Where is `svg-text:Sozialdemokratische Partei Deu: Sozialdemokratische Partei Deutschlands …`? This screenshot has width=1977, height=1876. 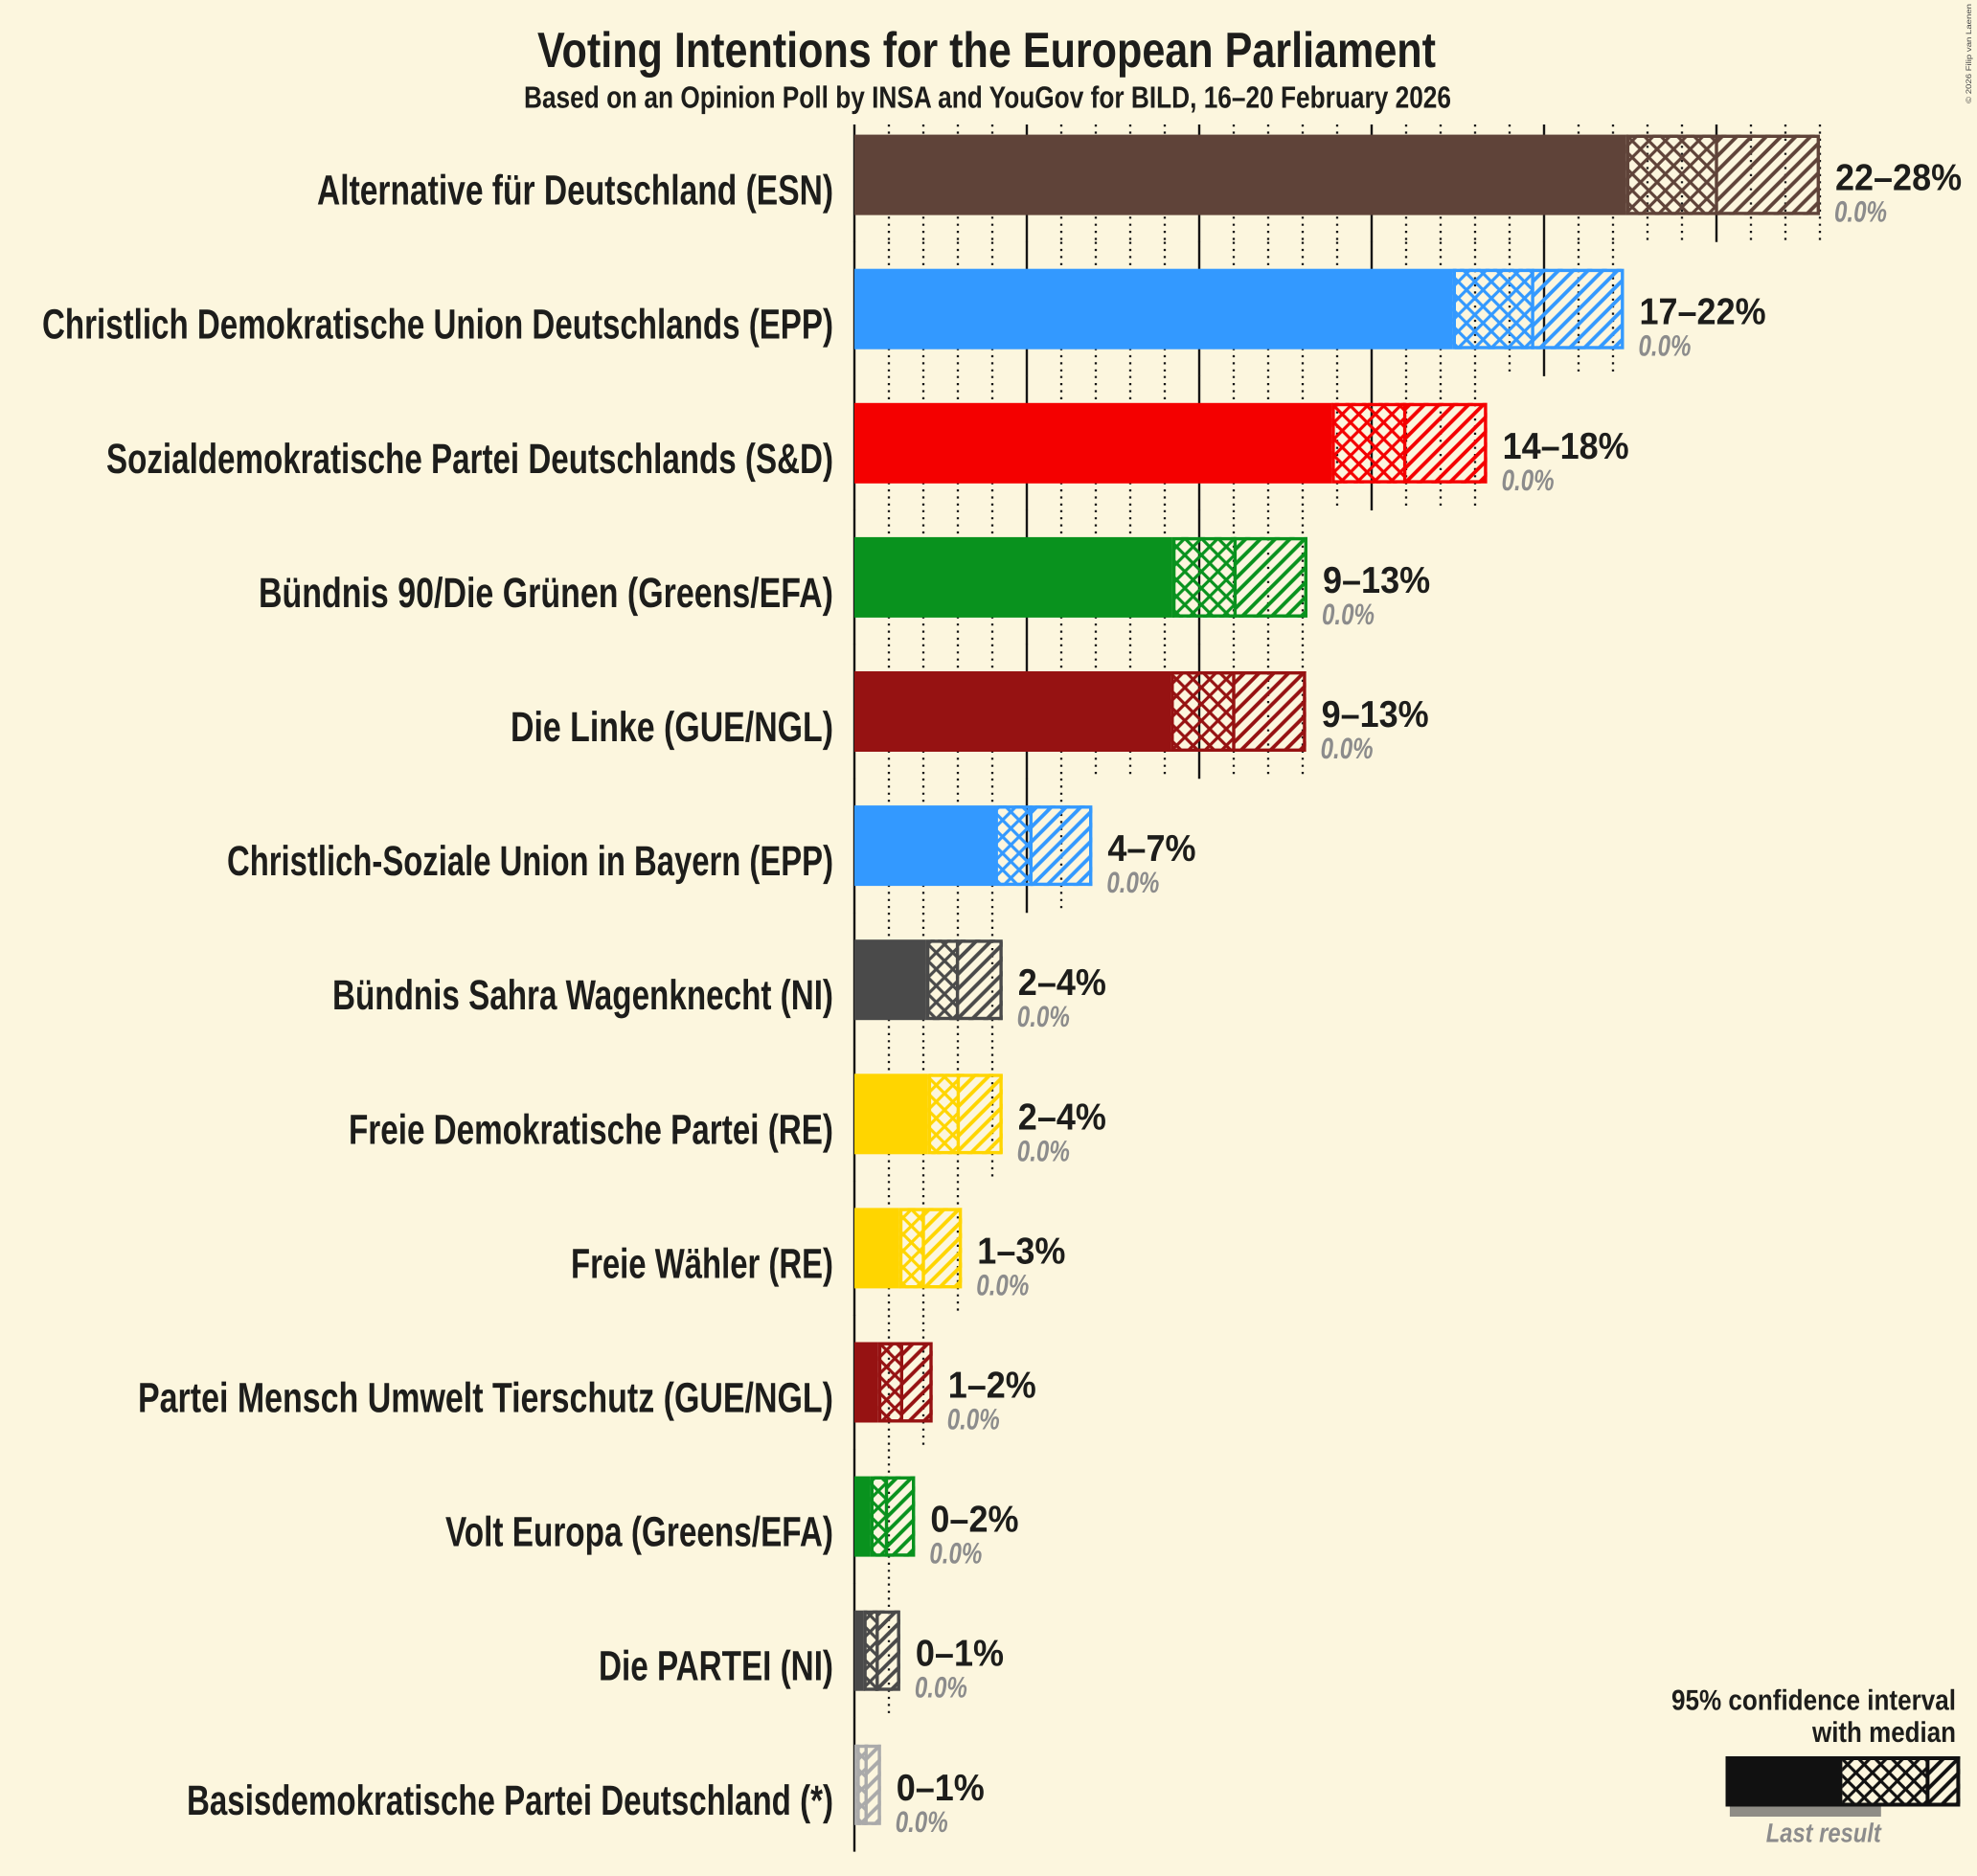 svg-text:Sozialdemokratische Partei Deu: Sozialdemokratische Partei Deutschlands … is located at coordinates (469, 460).